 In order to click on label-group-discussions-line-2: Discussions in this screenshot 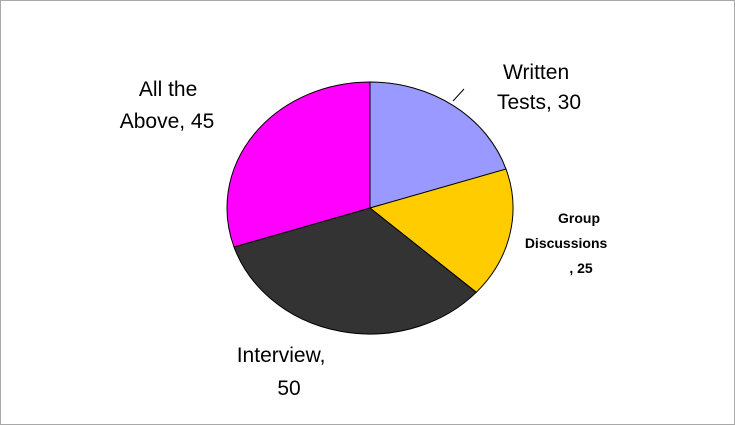, I will do `click(566, 243)`.